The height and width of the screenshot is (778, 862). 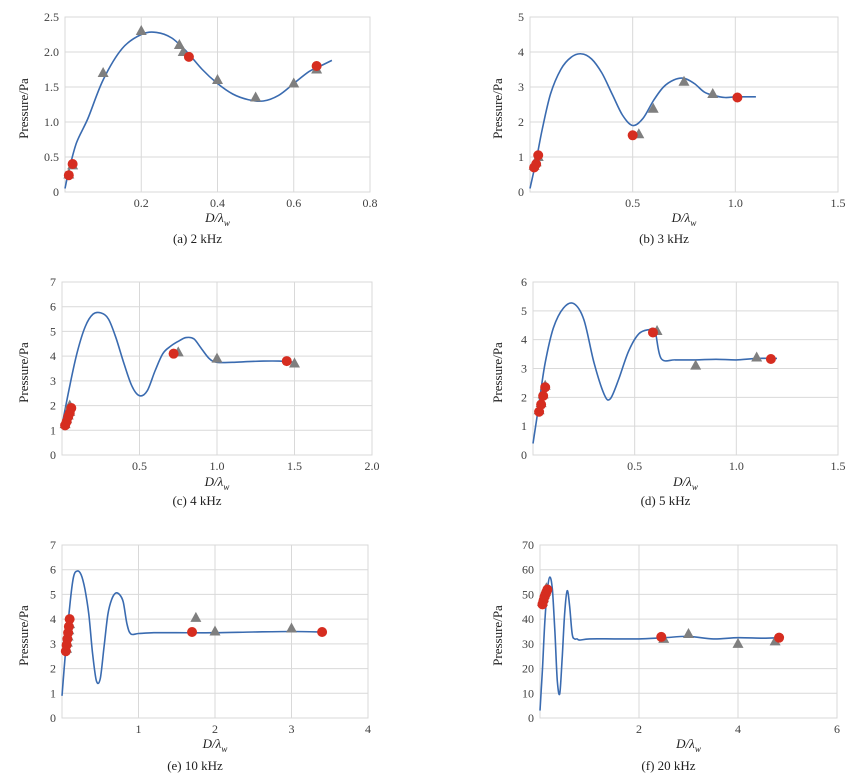 I want to click on chart-panel-1: 0 1 2 3 4 5 0.5 1.0 1.5 Pressure/Pa D/λw (b) 3 kHz, so click(x=668, y=128).